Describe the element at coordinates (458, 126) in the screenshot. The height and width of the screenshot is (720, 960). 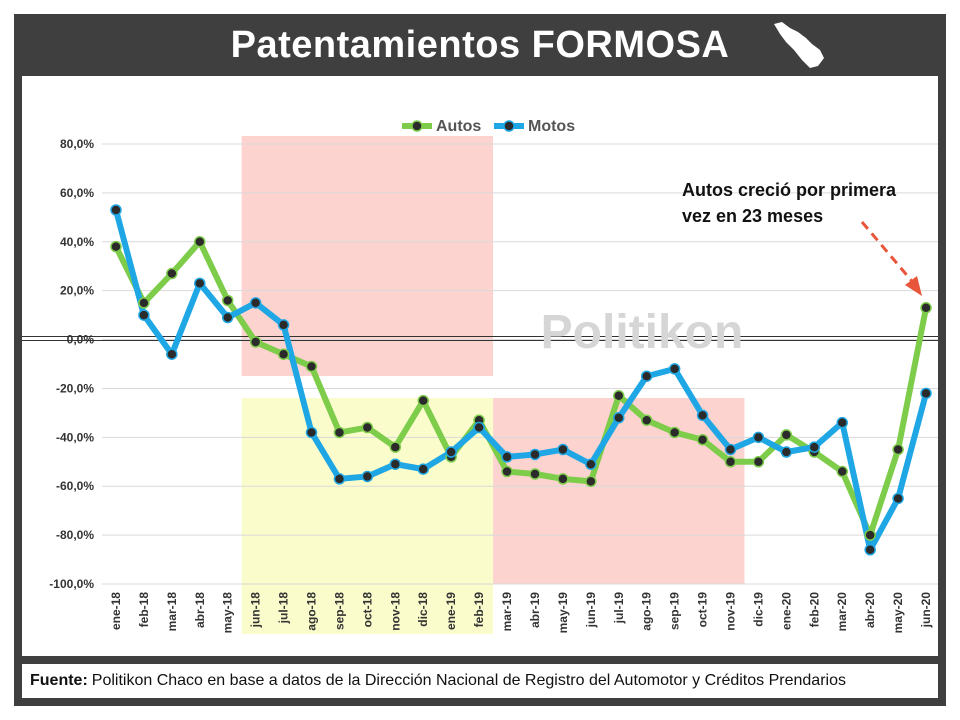
I see `legend-label-autos: Autos` at that location.